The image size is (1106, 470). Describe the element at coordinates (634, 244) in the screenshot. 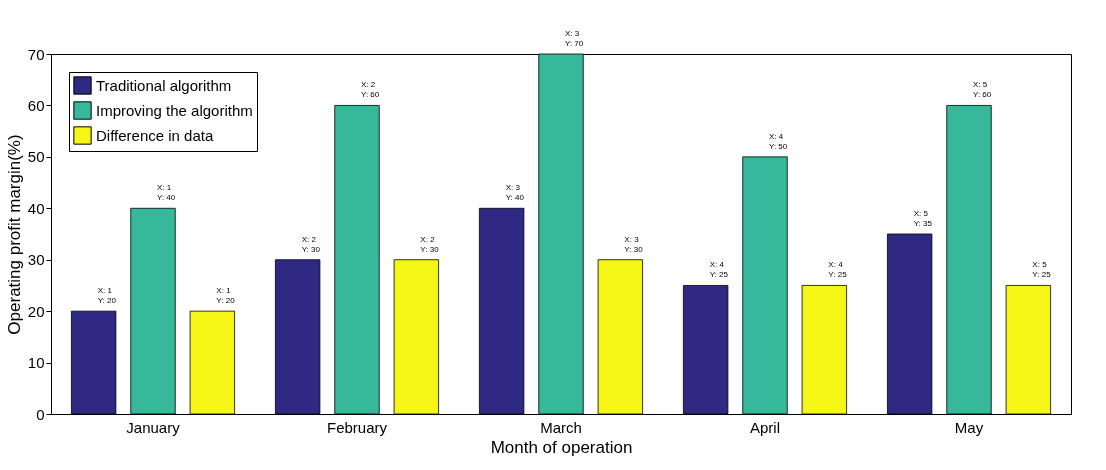

I see `data-label: X: 3 Y: 30` at that location.